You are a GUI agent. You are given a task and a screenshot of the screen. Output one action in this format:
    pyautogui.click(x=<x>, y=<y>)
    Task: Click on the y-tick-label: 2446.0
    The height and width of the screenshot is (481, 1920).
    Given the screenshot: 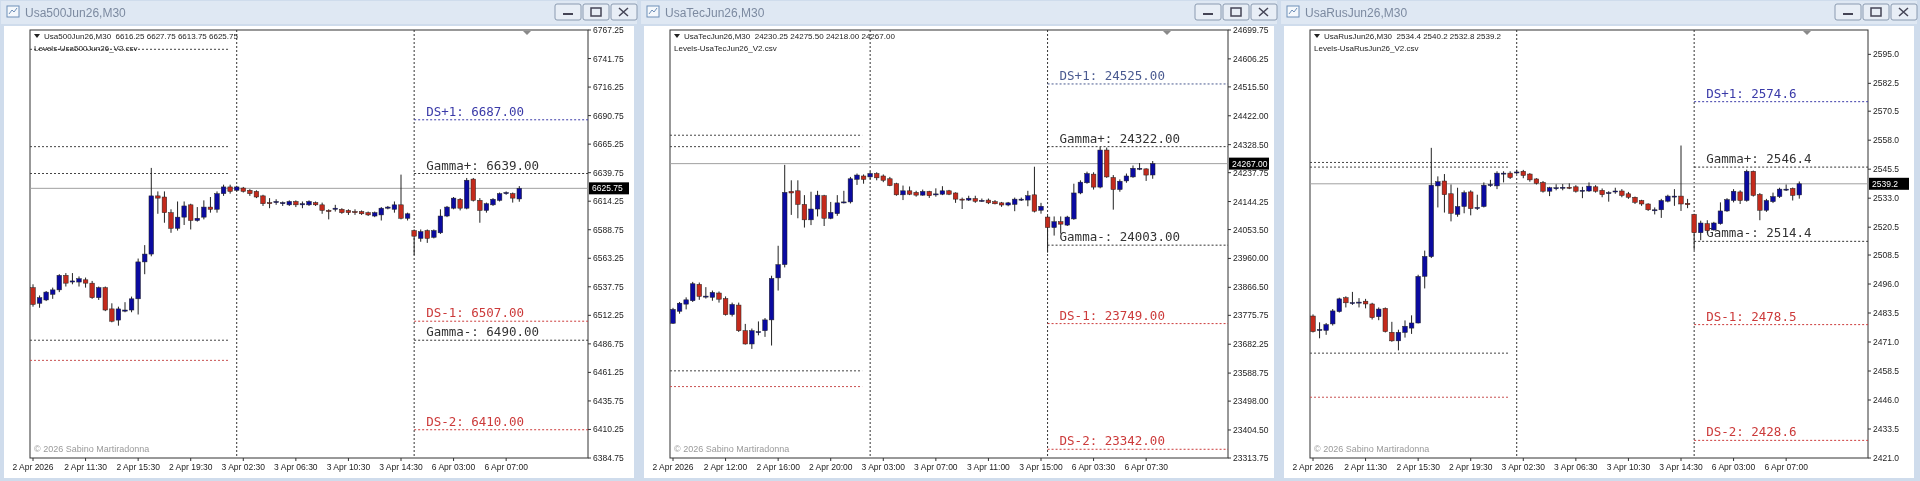 What is the action you would take?
    pyautogui.click(x=1886, y=400)
    